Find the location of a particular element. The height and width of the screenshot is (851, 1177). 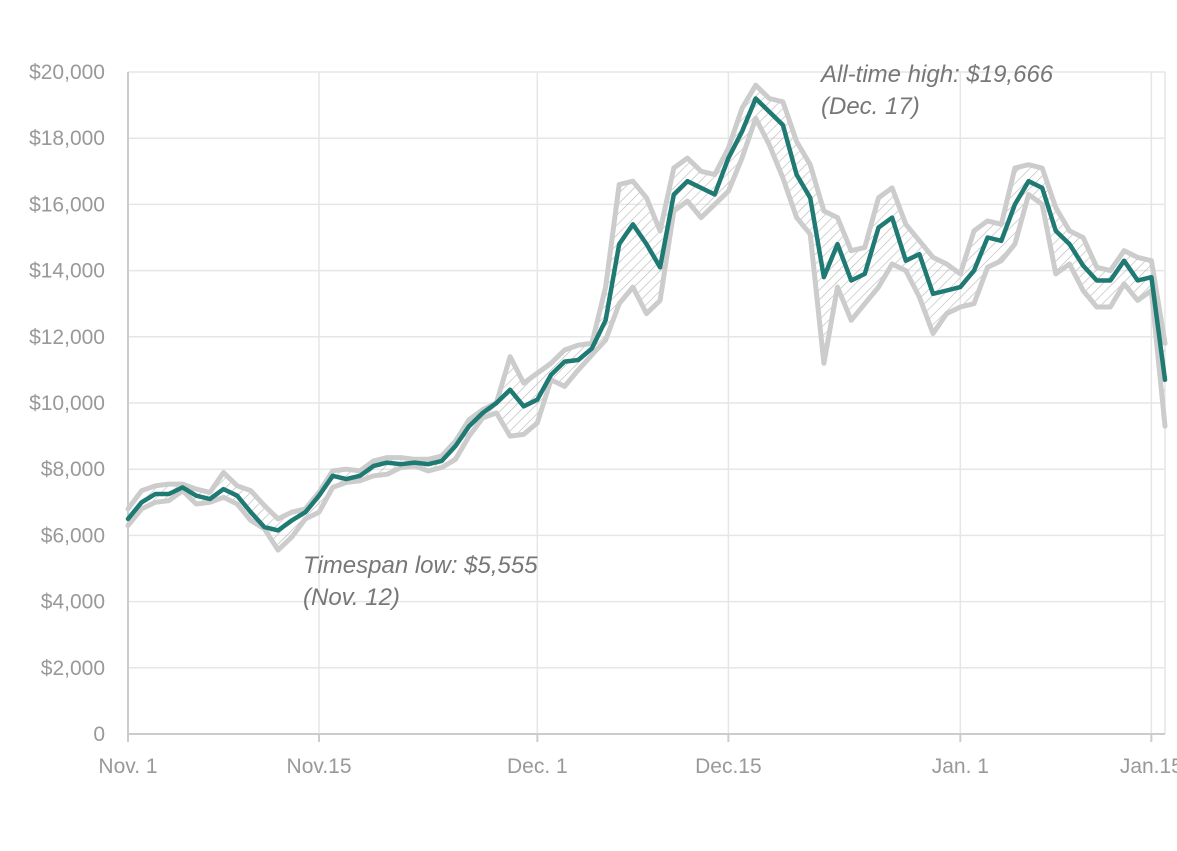

y-tick-label: $10,000 is located at coordinates (67, 403).